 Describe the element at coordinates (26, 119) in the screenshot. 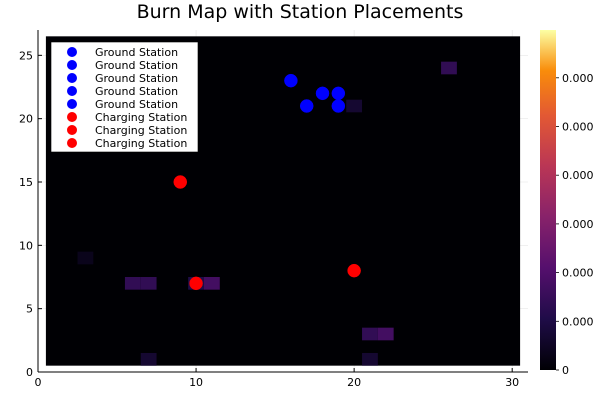

I see `y-tick-label: 20` at that location.